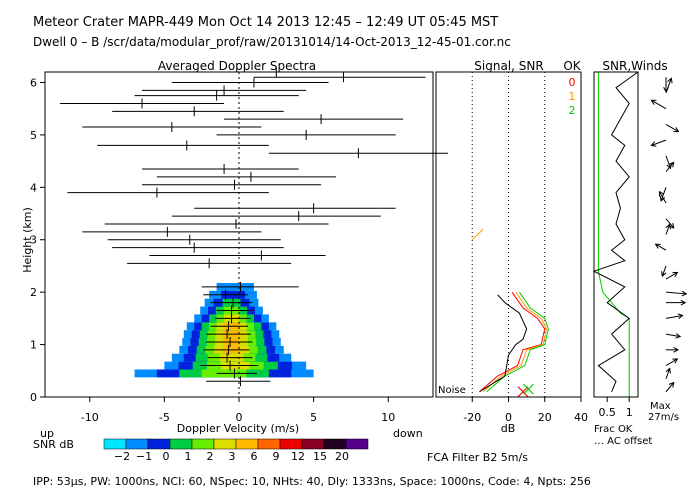  What do you see at coordinates (122, 456) in the screenshot?
I see `colorbar-tick: −2` at bounding box center [122, 456].